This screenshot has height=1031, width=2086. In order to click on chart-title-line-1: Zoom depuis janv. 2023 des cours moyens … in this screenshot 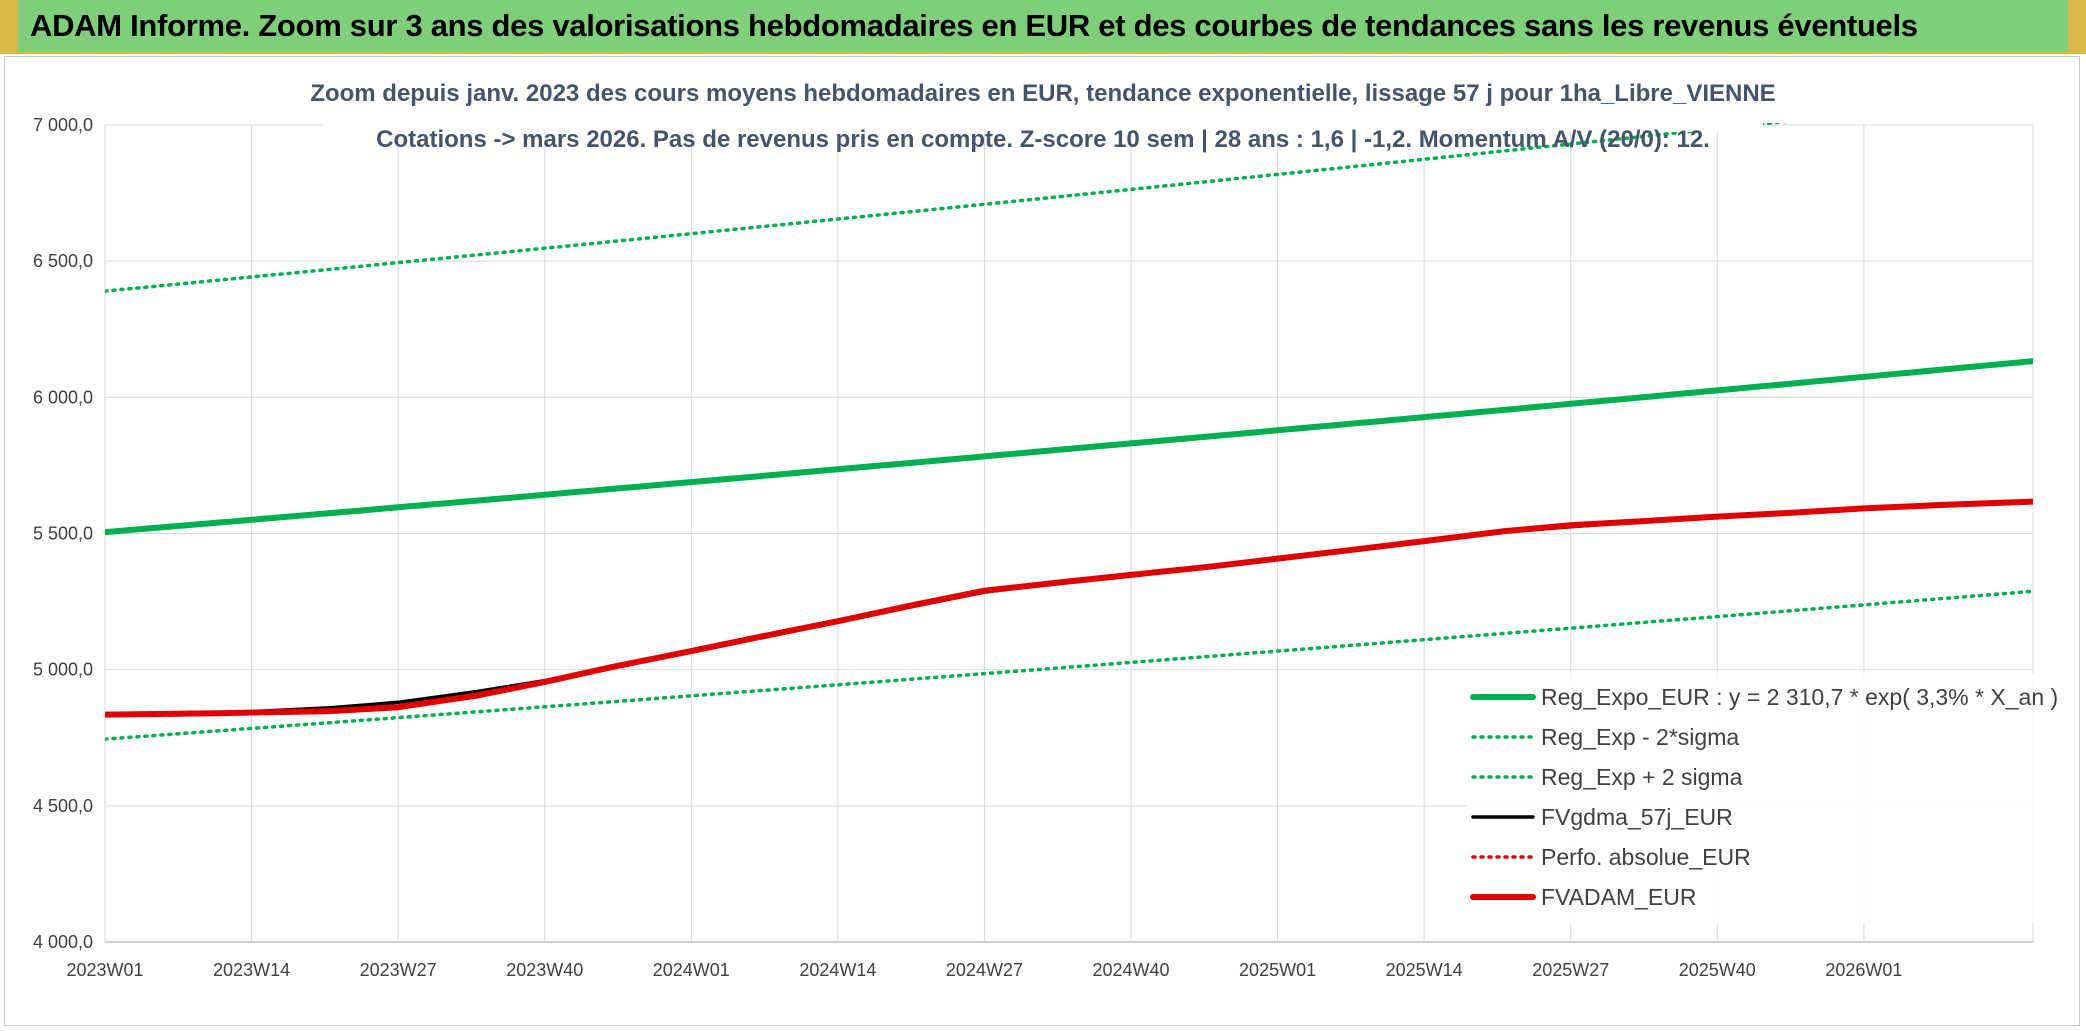, I will do `click(1042, 93)`.